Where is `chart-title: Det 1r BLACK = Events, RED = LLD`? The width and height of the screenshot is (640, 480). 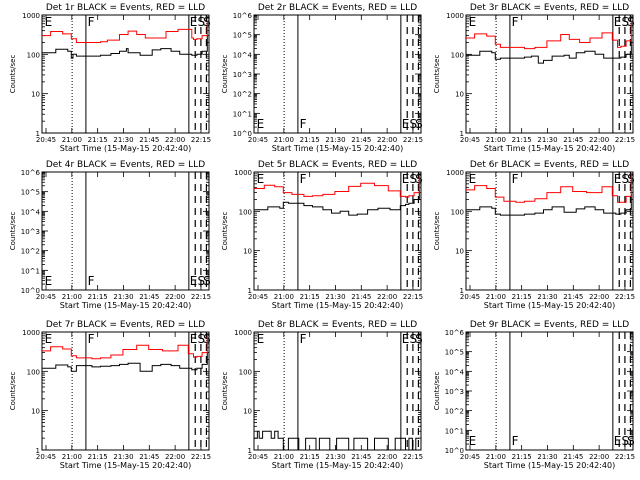
chart-title: Det 1r BLACK = Events, RED = LLD is located at coordinates (125, 8).